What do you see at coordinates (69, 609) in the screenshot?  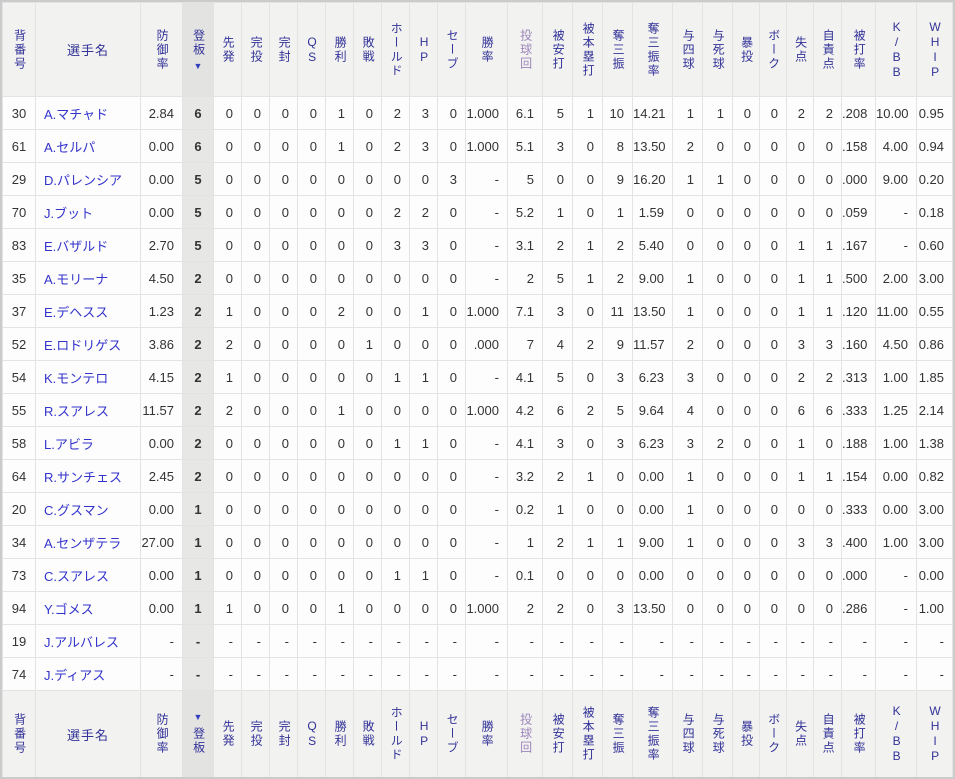 I see `player-name-link: Y.ゴメス` at bounding box center [69, 609].